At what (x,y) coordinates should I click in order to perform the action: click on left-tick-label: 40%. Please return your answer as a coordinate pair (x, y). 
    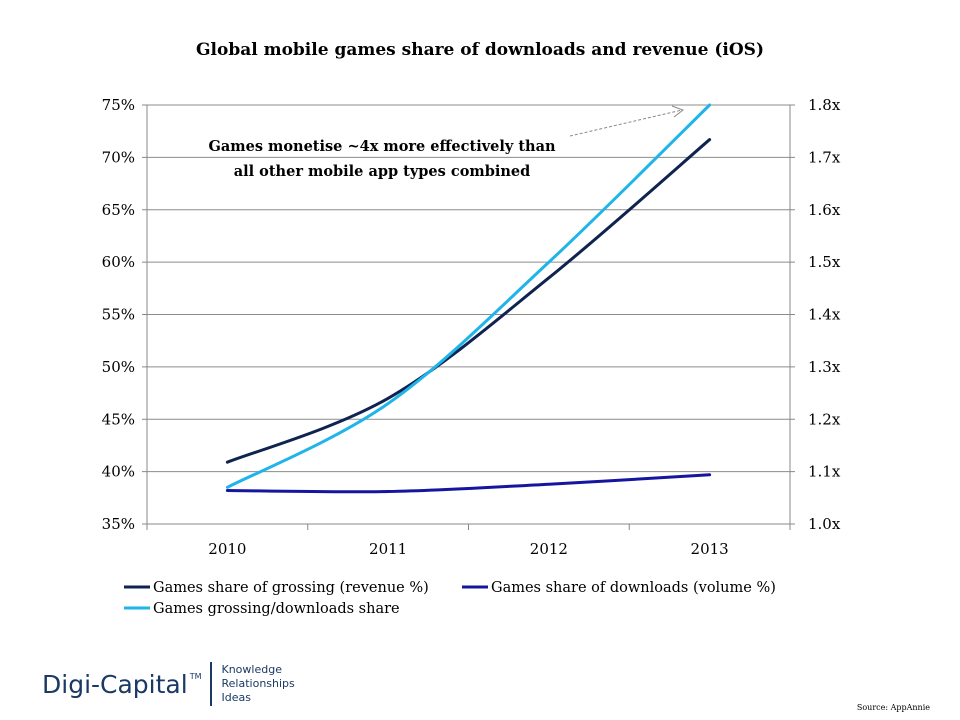
    Looking at the image, I should click on (118, 472).